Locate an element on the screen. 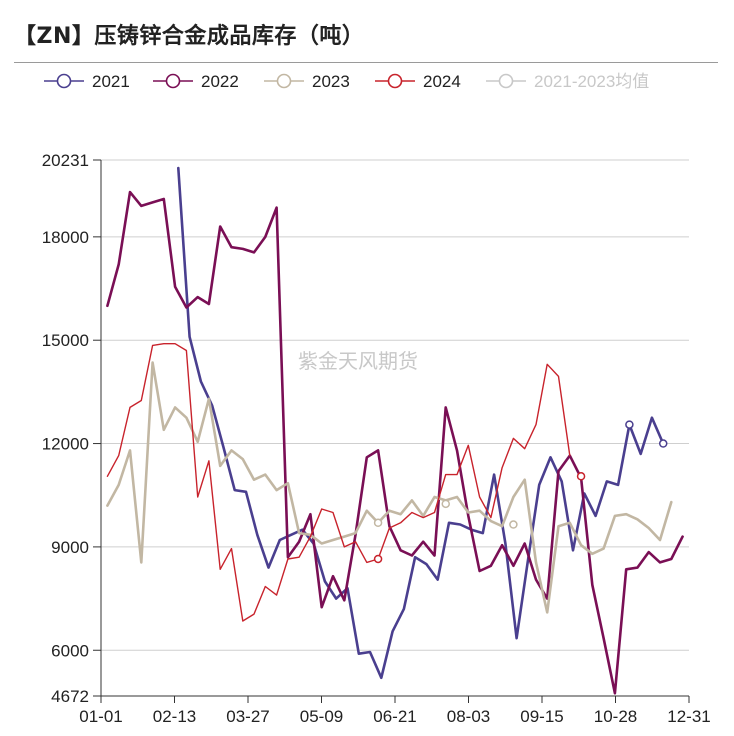 This screenshot has height=736, width=734. x-tick-label: 06-21 is located at coordinates (394, 716).